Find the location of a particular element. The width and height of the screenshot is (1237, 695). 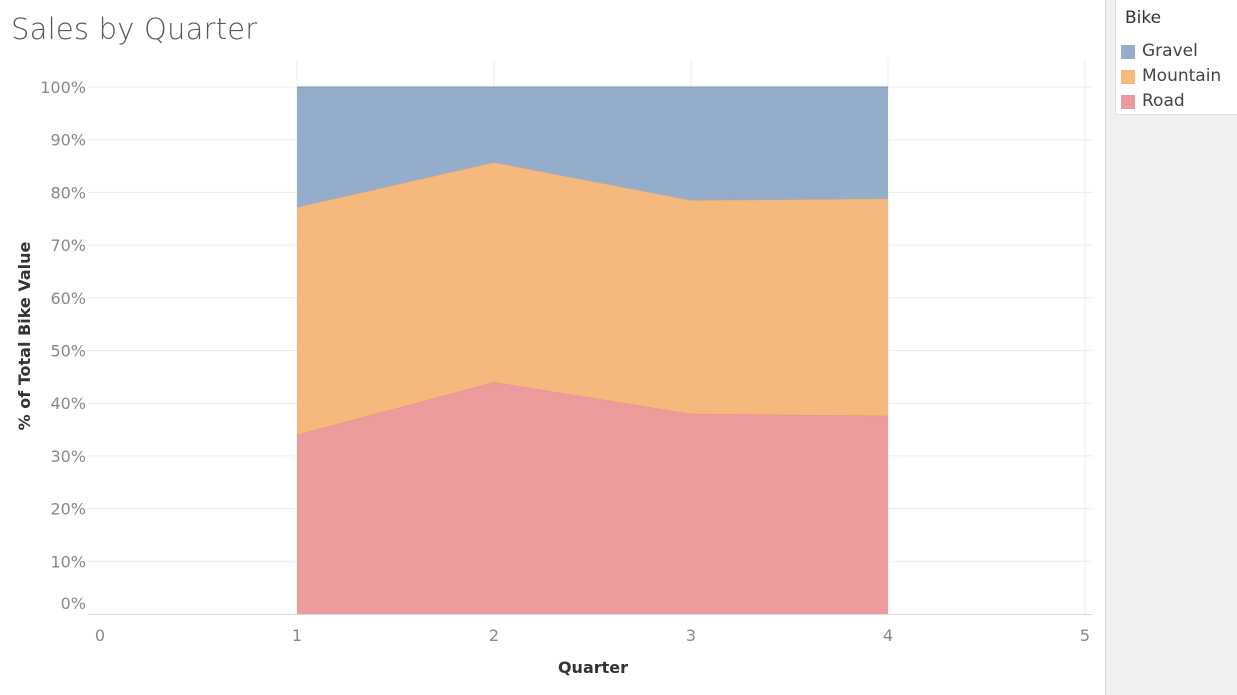

y-axis-label: % of Total Bike Value is located at coordinates (24, 335).